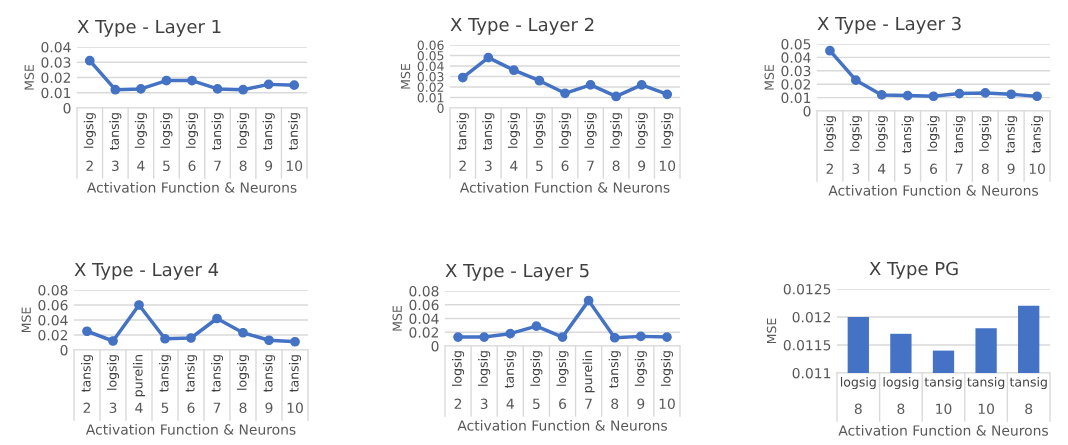 The height and width of the screenshot is (445, 1068). What do you see at coordinates (139, 384) in the screenshot?
I see `x-tick-label: purelin 4` at bounding box center [139, 384].